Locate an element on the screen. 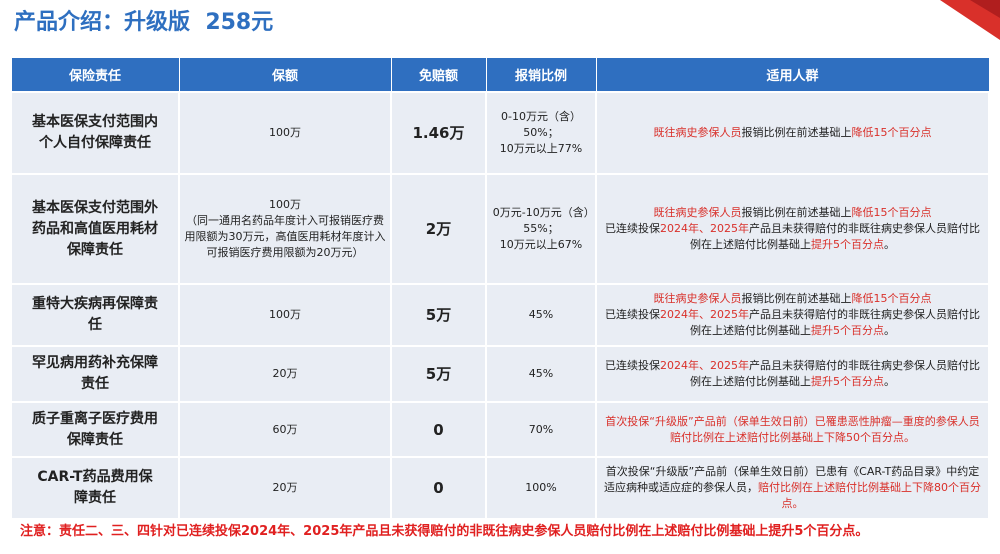  column-header: 报销比例 is located at coordinates (541, 75).